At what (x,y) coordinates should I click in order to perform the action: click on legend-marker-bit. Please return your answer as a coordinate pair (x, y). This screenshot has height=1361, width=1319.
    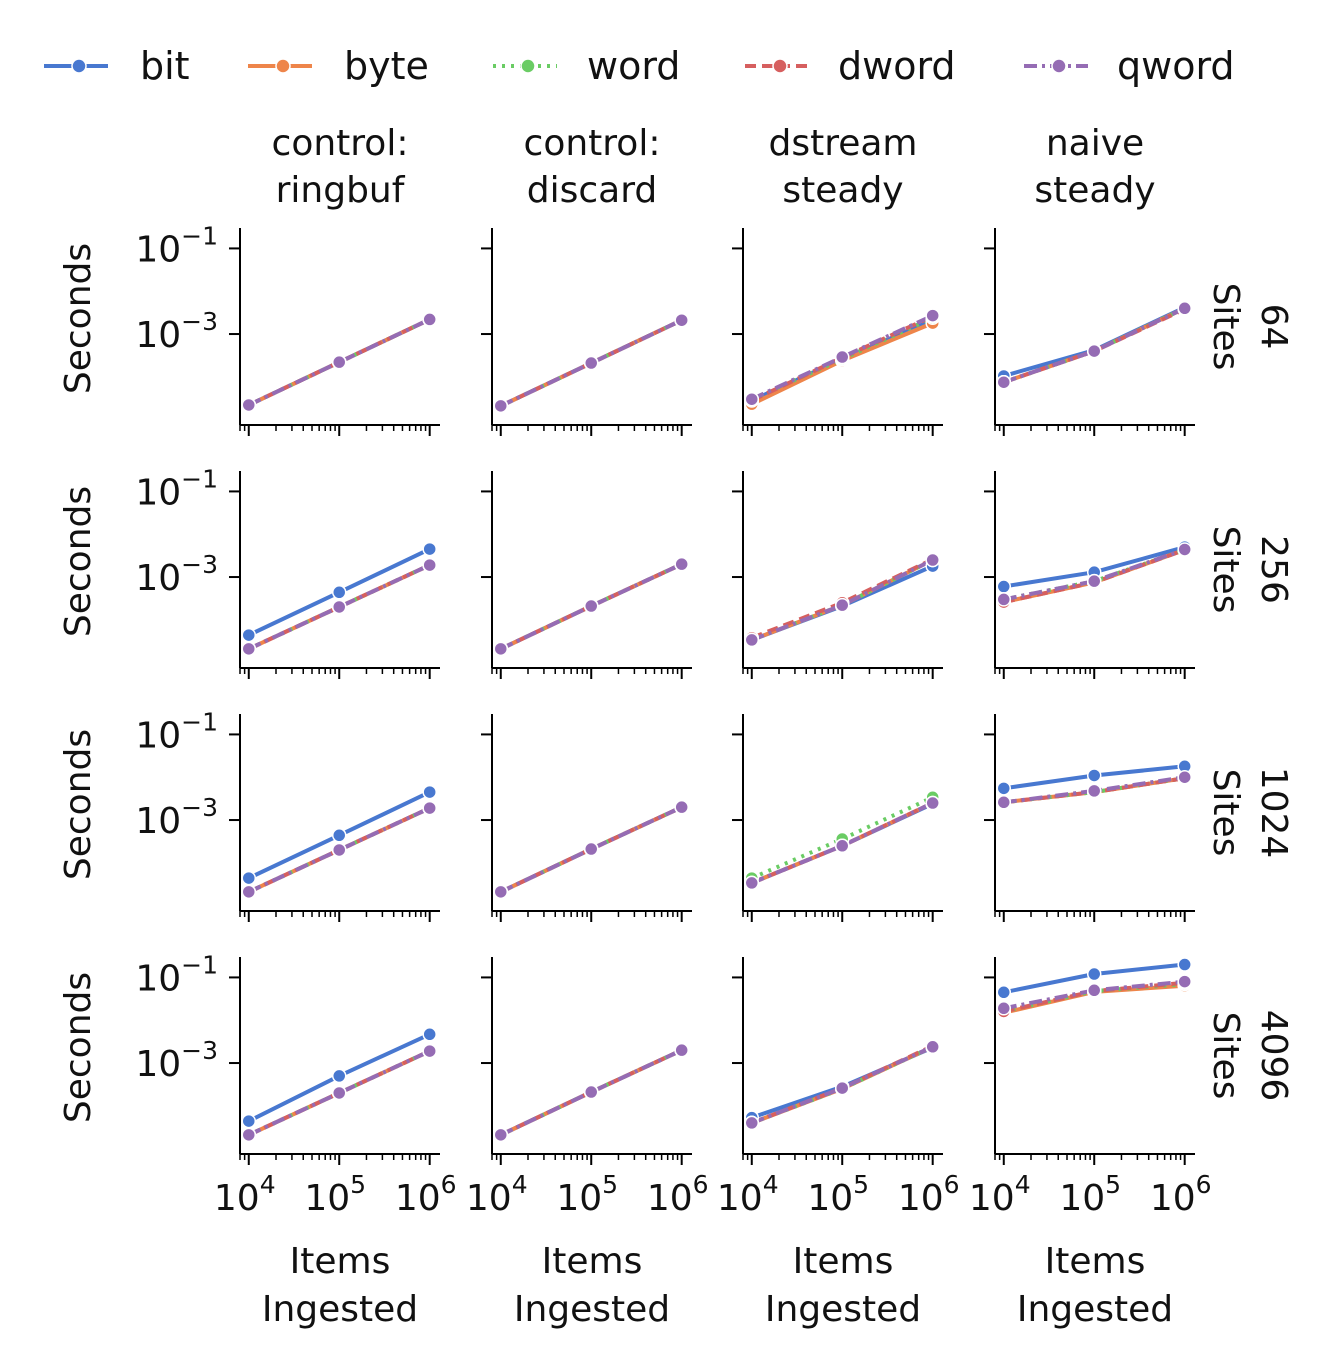
    Looking at the image, I should click on (79, 66).